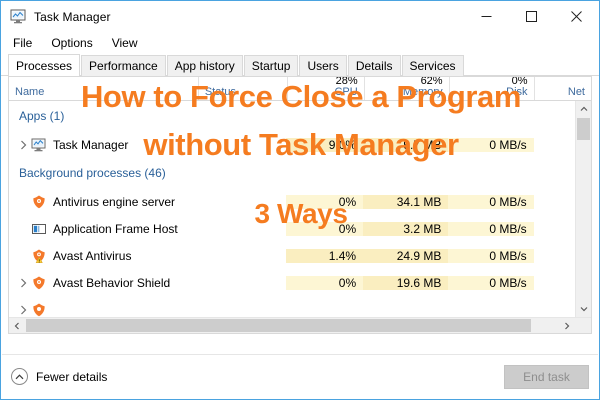 Image resolution: width=600 pixels, height=400 pixels. What do you see at coordinates (324, 255) in the screenshot?
I see `row-cpu-cell: 1.4%` at bounding box center [324, 255].